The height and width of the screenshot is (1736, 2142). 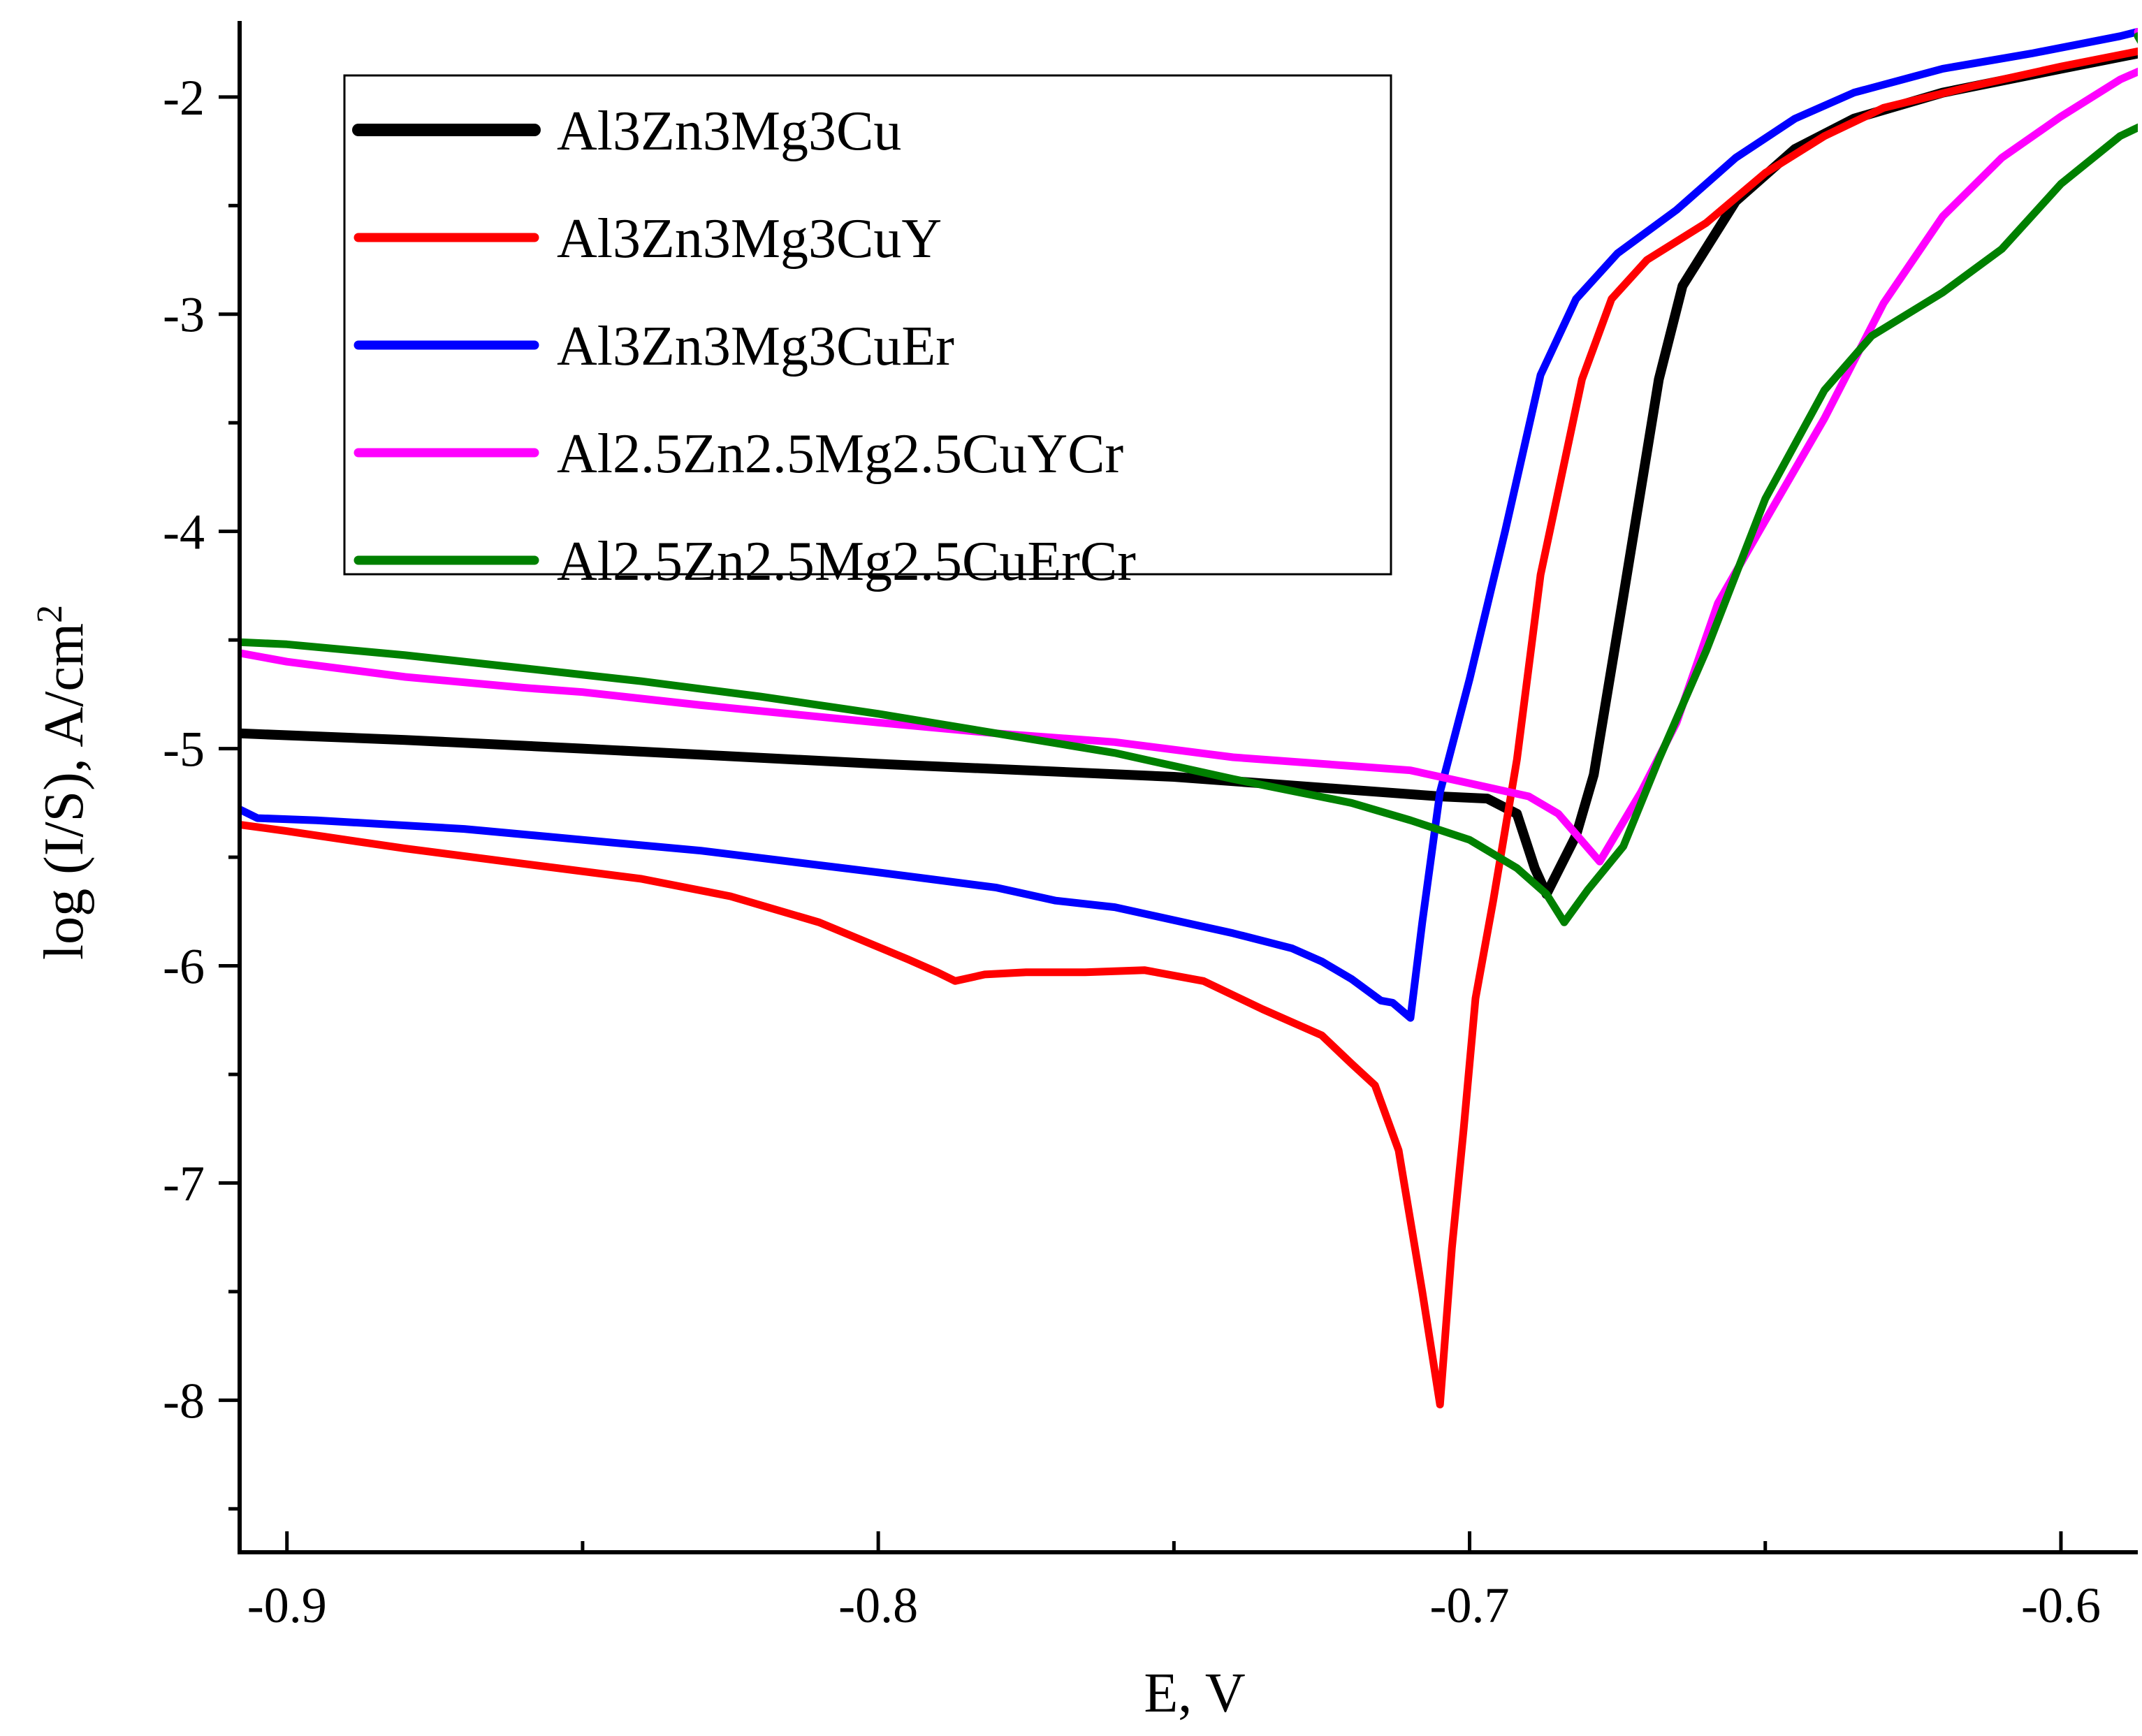 What do you see at coordinates (1174, 1582) in the screenshot?
I see `x-ticks: -0.9 -0.8 -0.7 -0.6` at bounding box center [1174, 1582].